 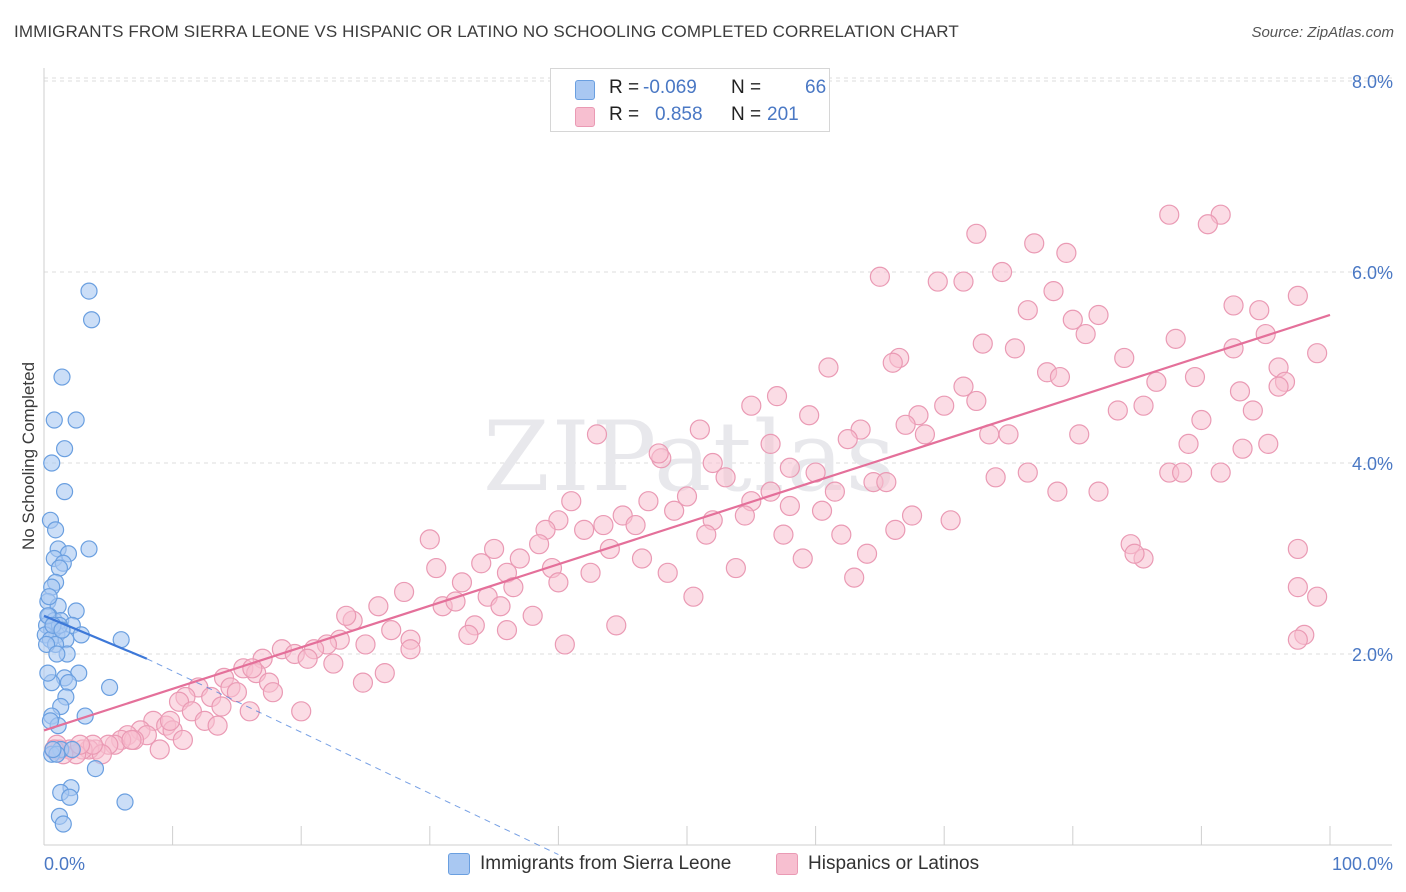 I want to click on y-tick-label: 2.0%, so click(x=1372, y=655).